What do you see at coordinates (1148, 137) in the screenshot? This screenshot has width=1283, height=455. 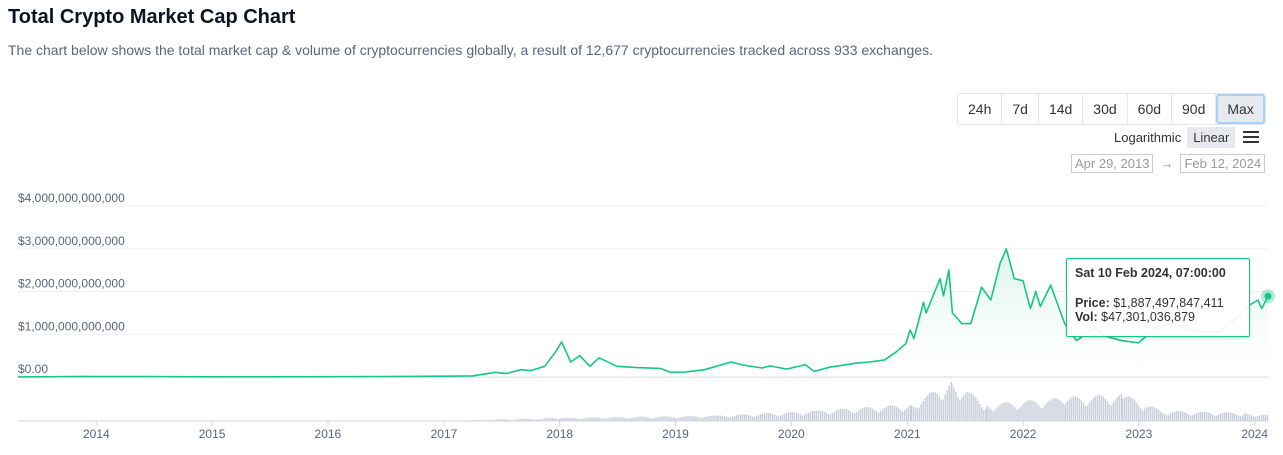 I see `logarithmic-button: Logarithmic` at bounding box center [1148, 137].